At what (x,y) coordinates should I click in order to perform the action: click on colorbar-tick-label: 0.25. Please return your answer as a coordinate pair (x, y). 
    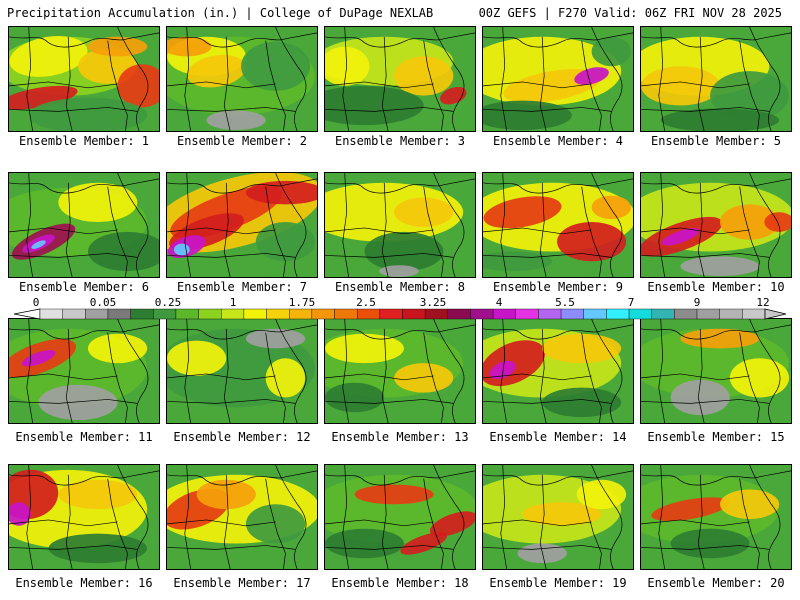
    Looking at the image, I should click on (168, 302).